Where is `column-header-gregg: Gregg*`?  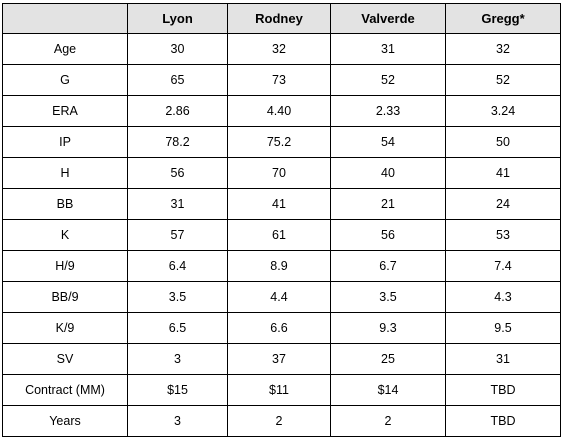 column-header-gregg: Gregg* is located at coordinates (503, 18).